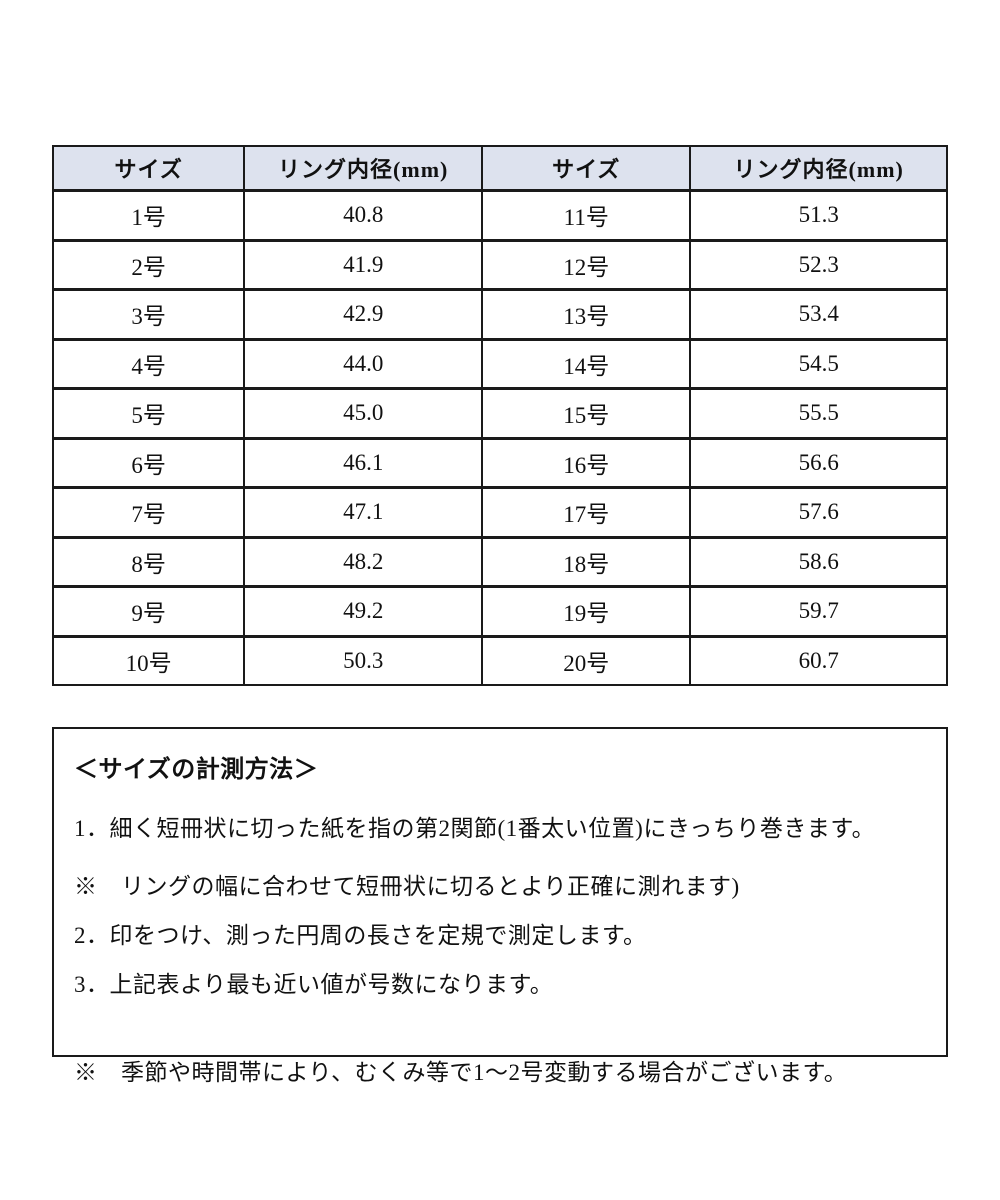 Image resolution: width=1000 pixels, height=1200 pixels. I want to click on size-cell: 5号, so click(148, 413).